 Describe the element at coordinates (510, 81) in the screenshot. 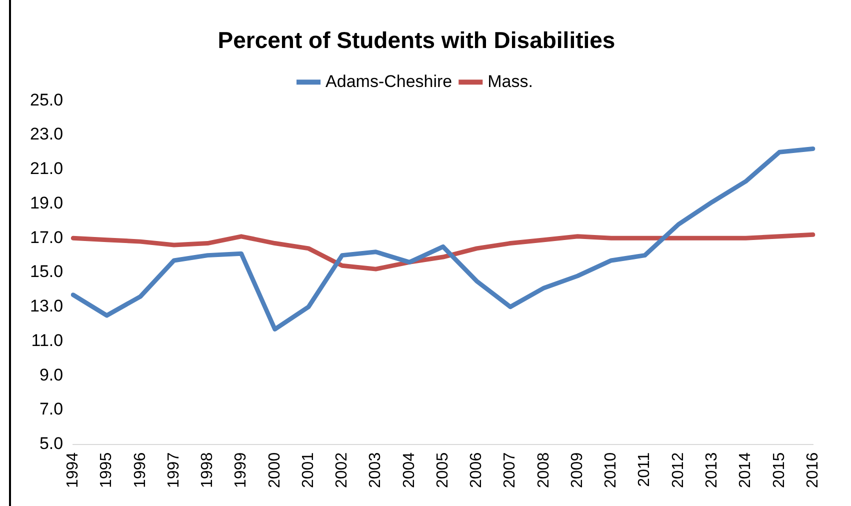

I see `legend-label: Mass.` at that location.